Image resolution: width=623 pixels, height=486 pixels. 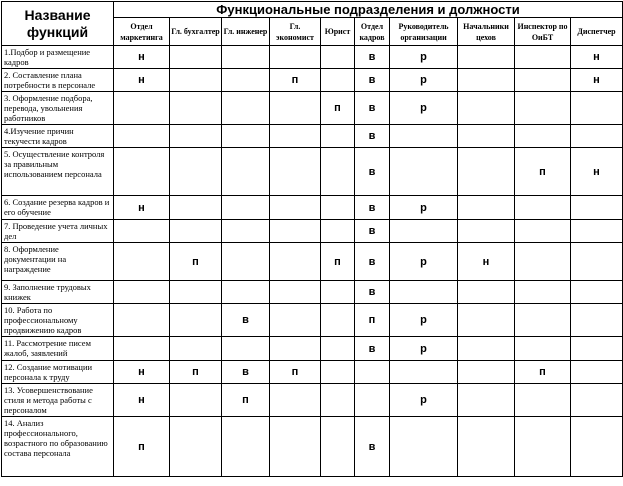 What do you see at coordinates (423, 31) in the screenshot?
I see `column-header-head-of-organization: Руководитель организации` at bounding box center [423, 31].